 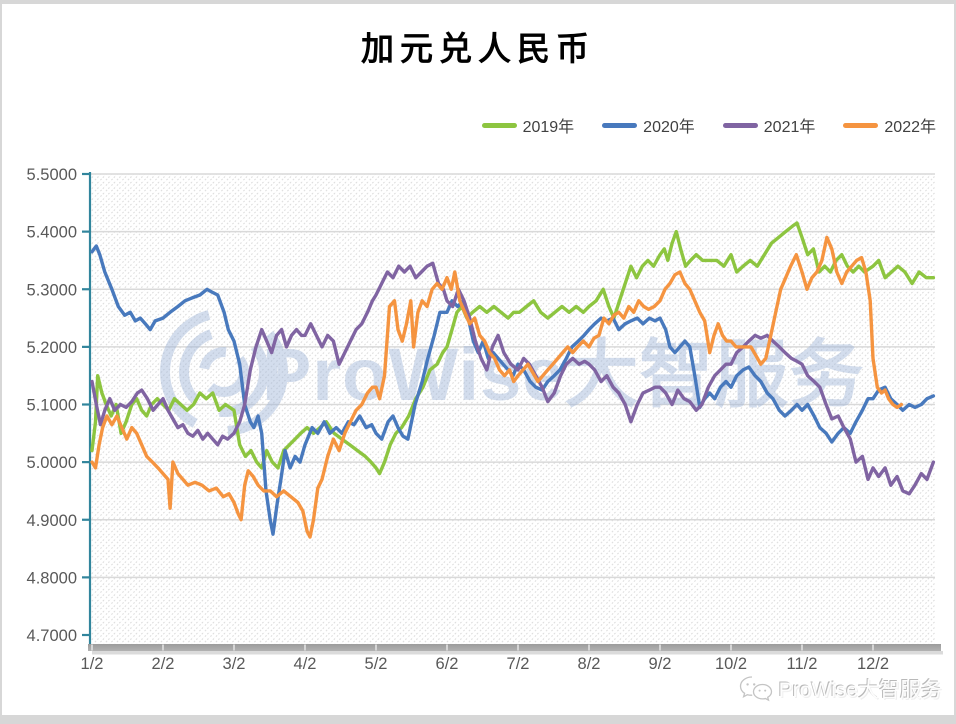 I want to click on legend-item-2022: 2022年, so click(x=889, y=125).